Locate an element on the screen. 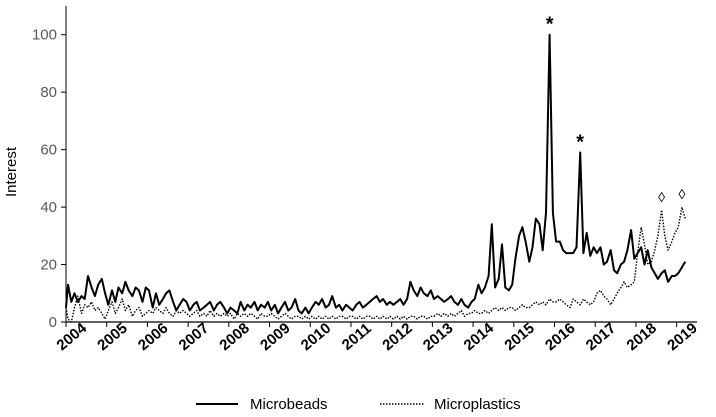 The width and height of the screenshot is (716, 417). x-tick-label: 2017 is located at coordinates (601, 337).